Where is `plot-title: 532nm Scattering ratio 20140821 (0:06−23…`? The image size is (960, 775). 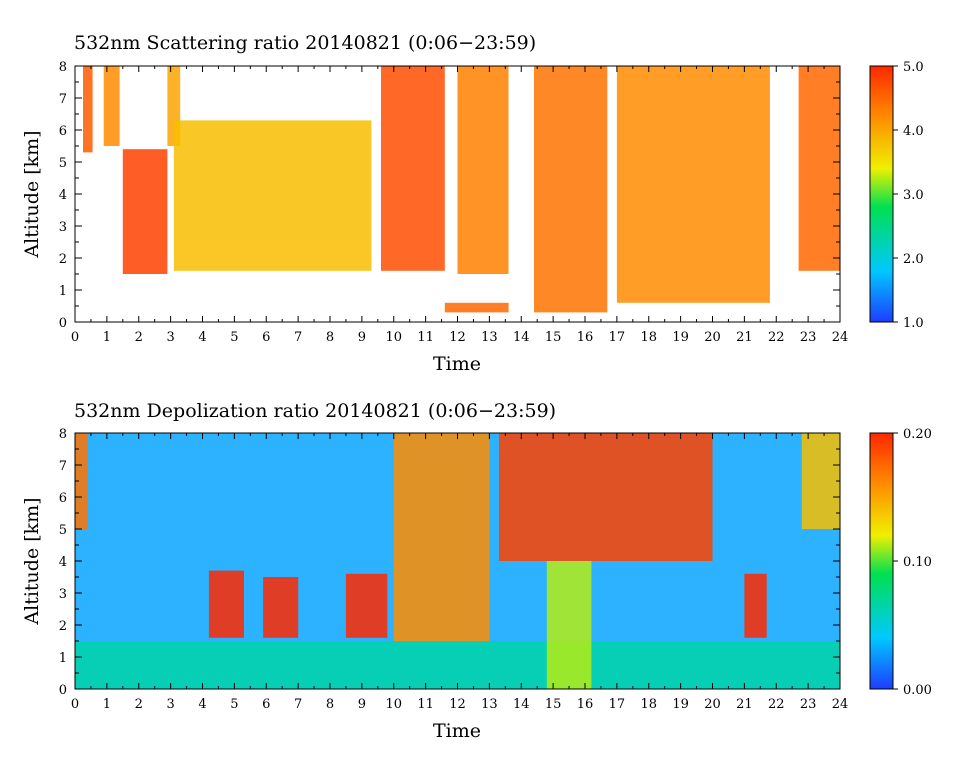
plot-title: 532nm Scattering ratio 20140821 (0:06−23… is located at coordinates (305, 43).